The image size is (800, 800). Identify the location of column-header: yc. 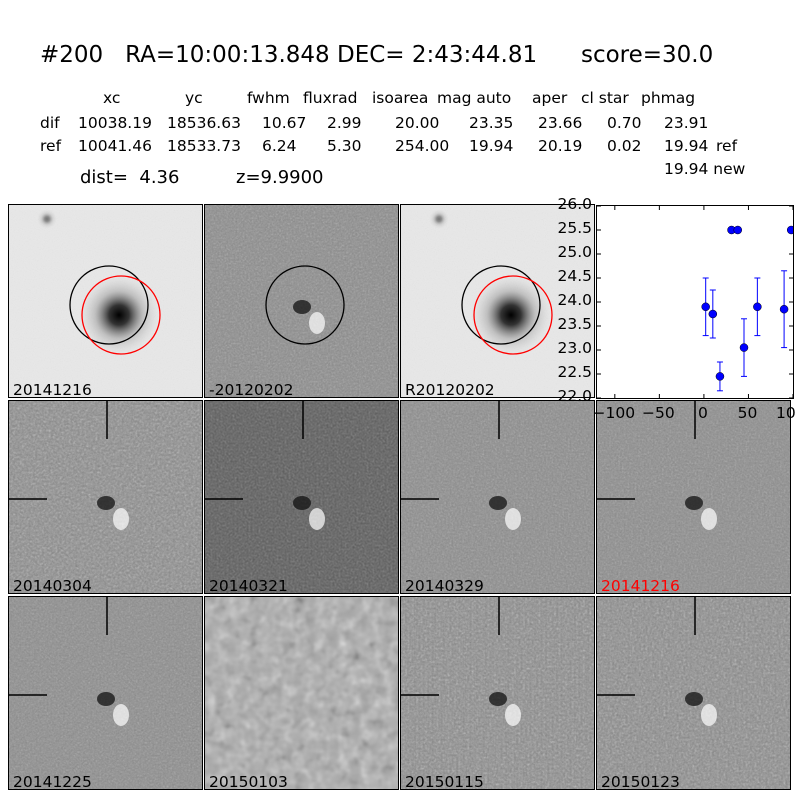
(194, 98).